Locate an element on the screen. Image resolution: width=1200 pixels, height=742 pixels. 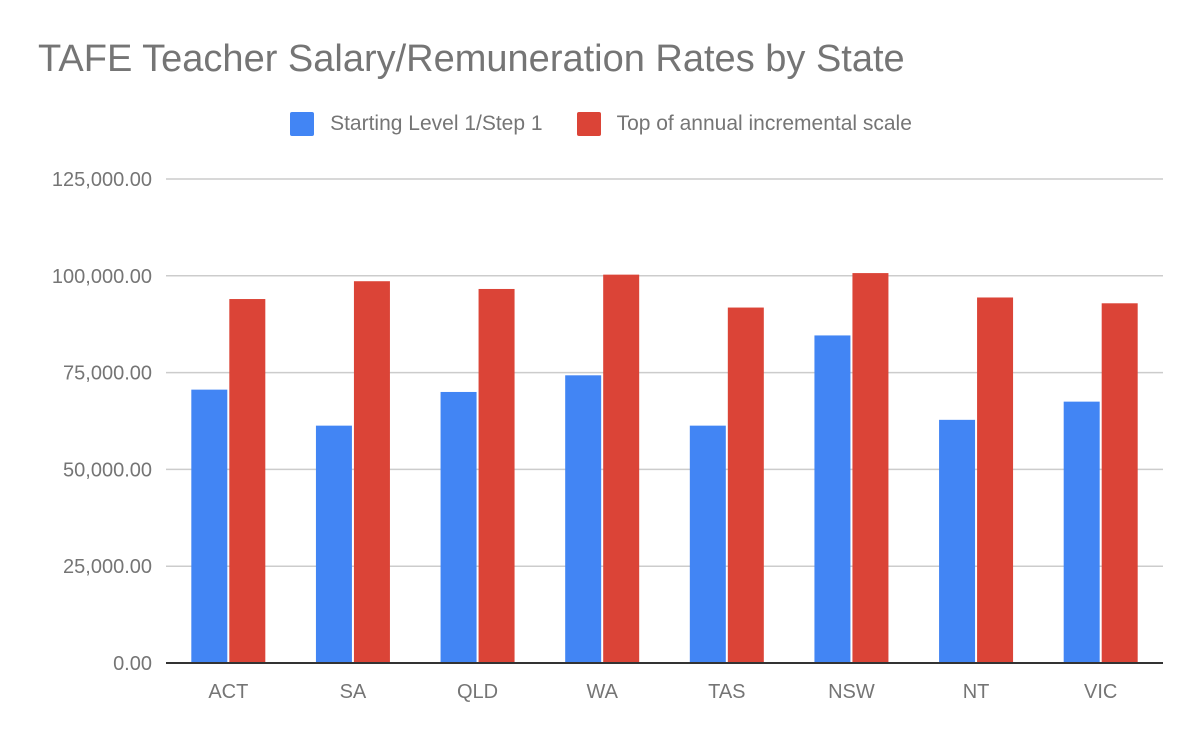
bar-nt-starting-level is located at coordinates (957, 541).